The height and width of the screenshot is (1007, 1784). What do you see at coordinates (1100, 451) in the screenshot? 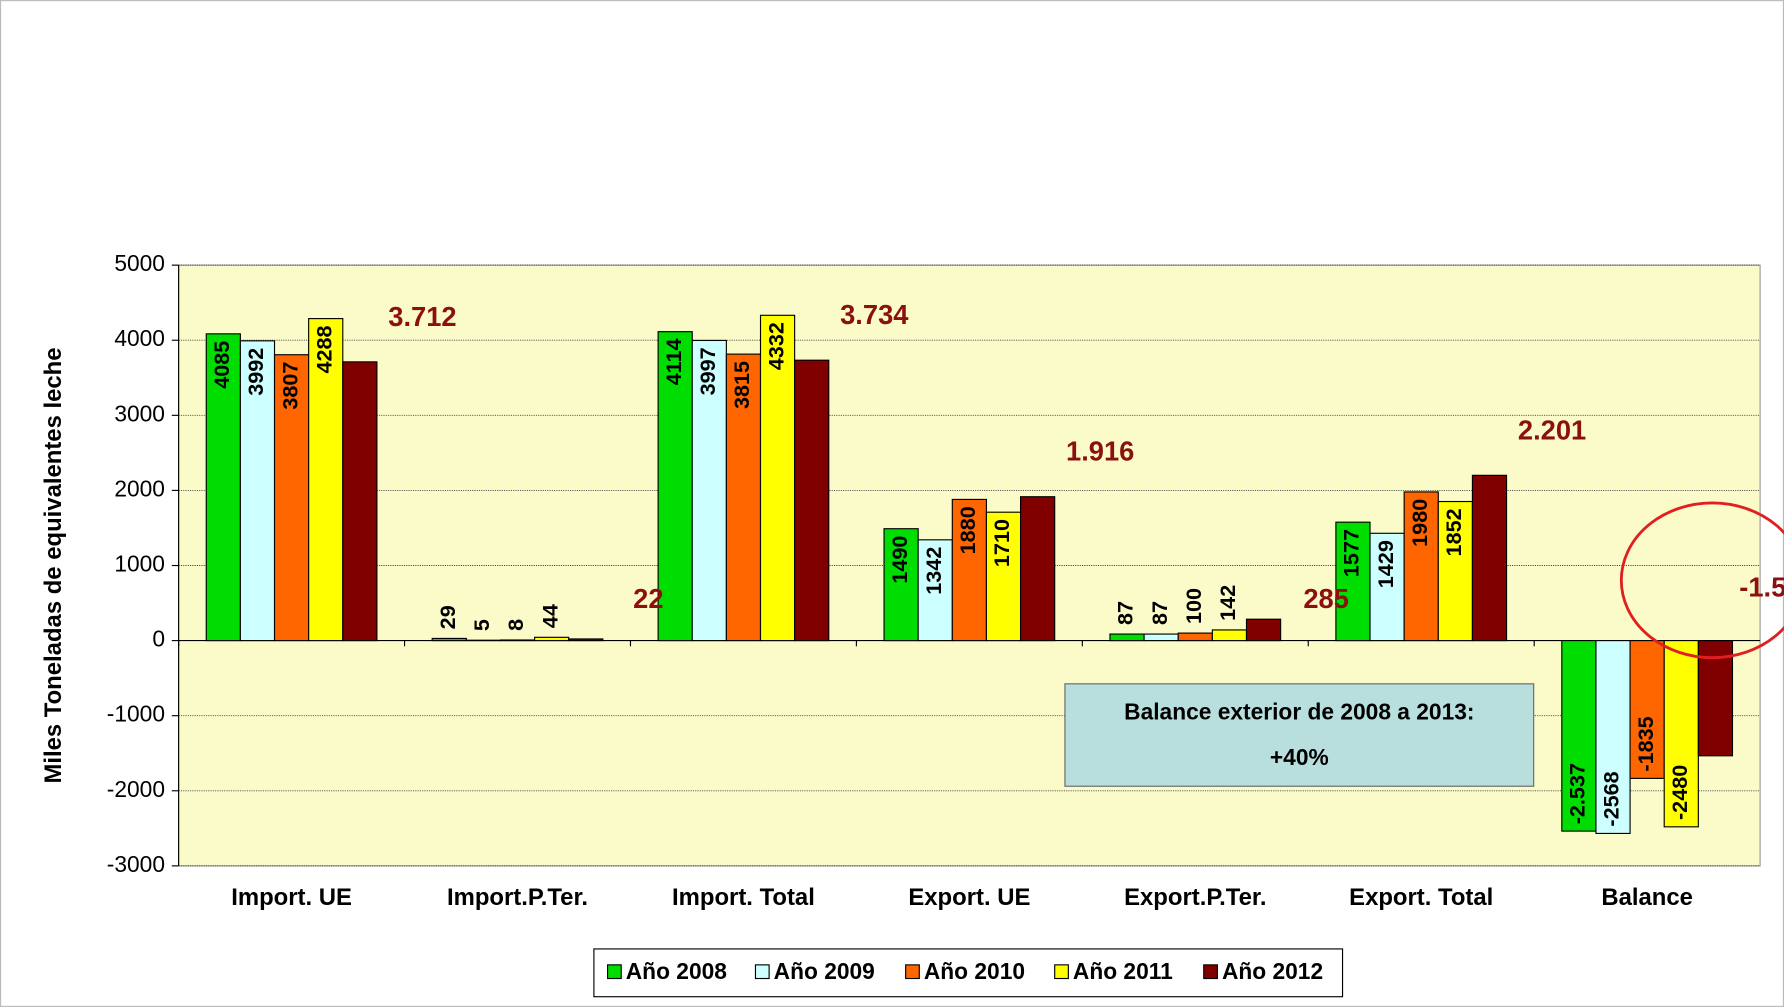
I see `value-label: 1.916` at bounding box center [1100, 451].